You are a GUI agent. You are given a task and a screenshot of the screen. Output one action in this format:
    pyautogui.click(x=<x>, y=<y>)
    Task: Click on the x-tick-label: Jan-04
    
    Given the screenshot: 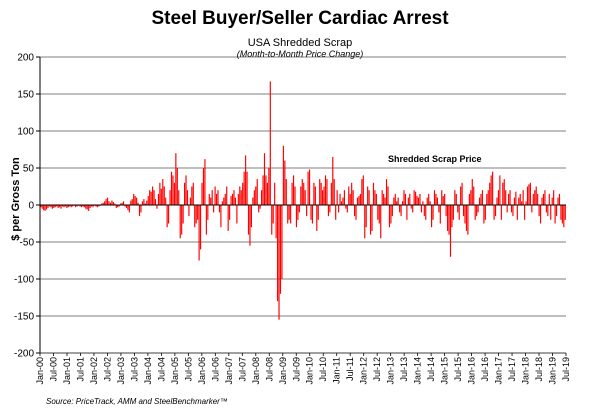 What is the action you would take?
    pyautogui.click(x=148, y=371)
    